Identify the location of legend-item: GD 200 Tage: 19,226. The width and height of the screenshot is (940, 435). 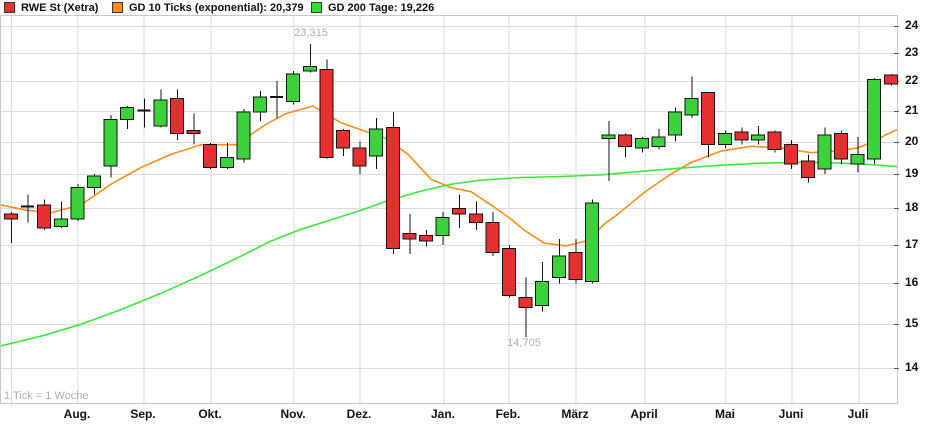
(372, 7).